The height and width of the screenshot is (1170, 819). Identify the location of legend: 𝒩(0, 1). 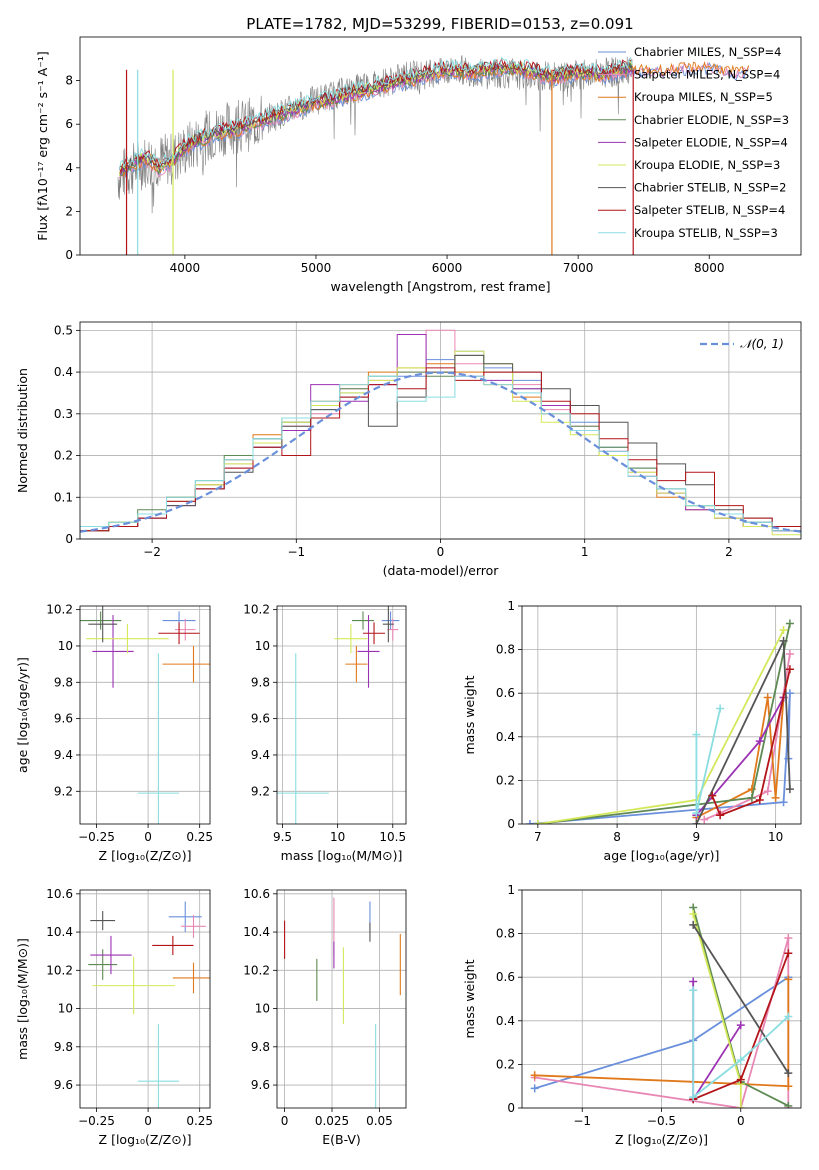
(742, 344).